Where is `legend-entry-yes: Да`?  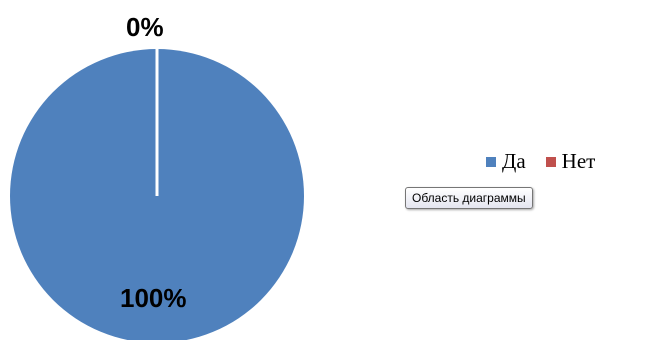 legend-entry-yes: Да is located at coordinates (506, 161).